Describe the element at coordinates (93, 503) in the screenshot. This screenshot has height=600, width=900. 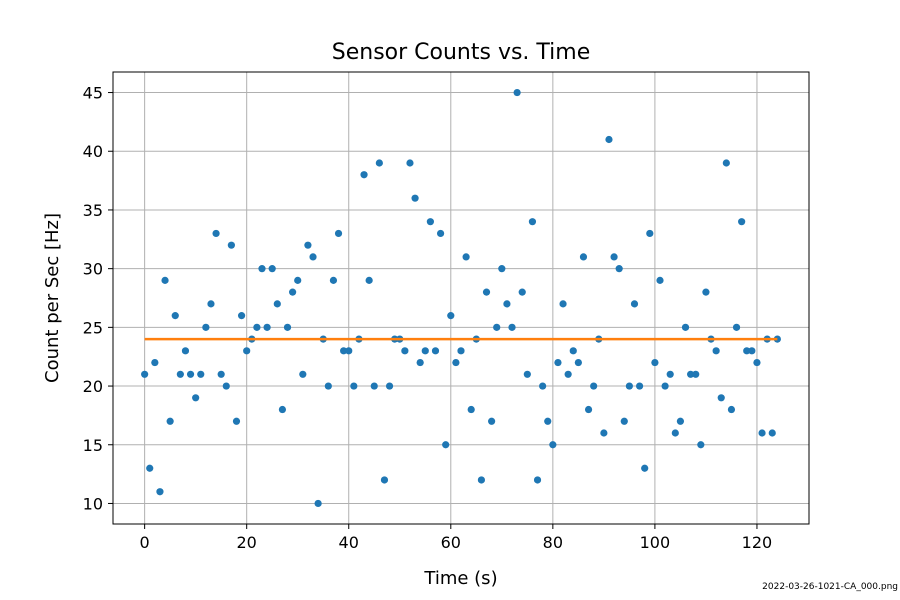
I see `y-tick-label: 10` at that location.